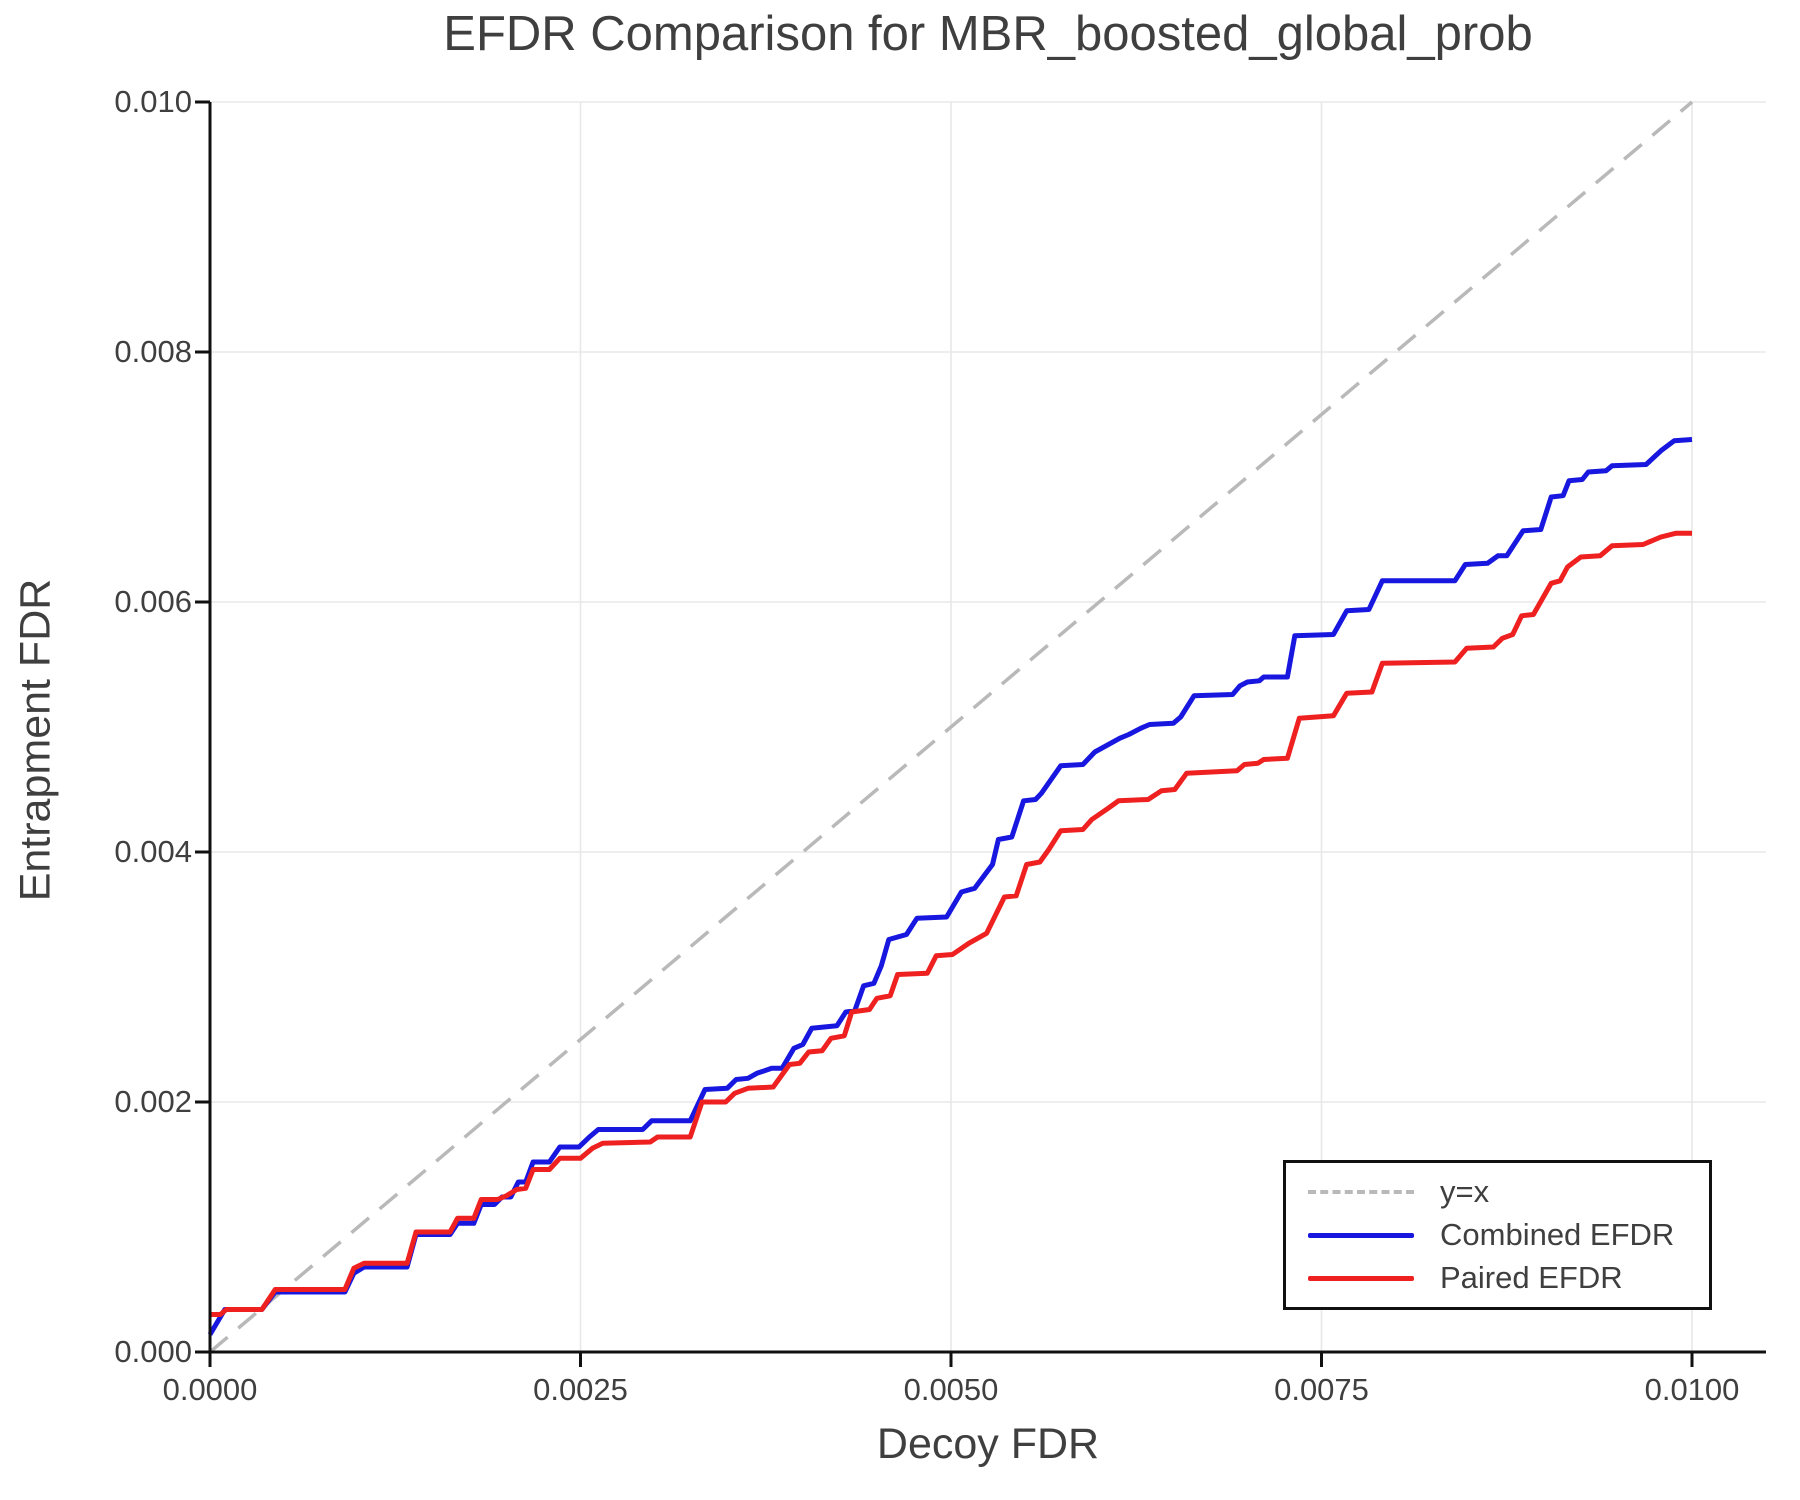 The image size is (1800, 1500). I want to click on reference-line-swatch, so click(1361, 1192).